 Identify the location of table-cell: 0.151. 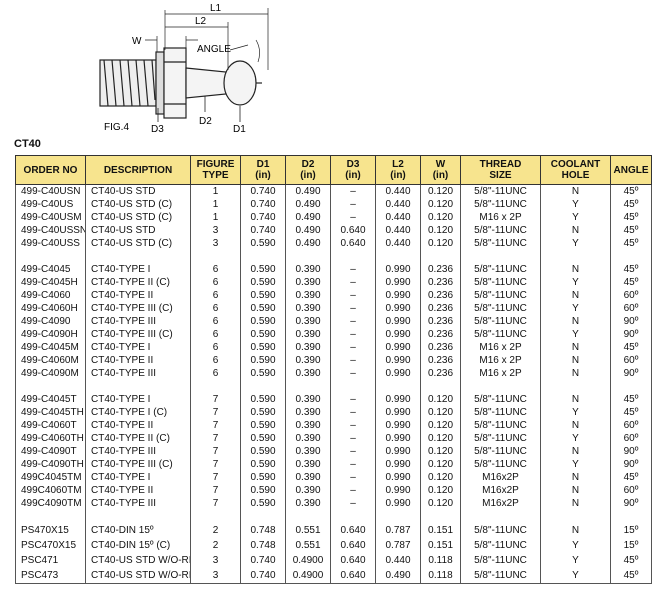
(440, 530).